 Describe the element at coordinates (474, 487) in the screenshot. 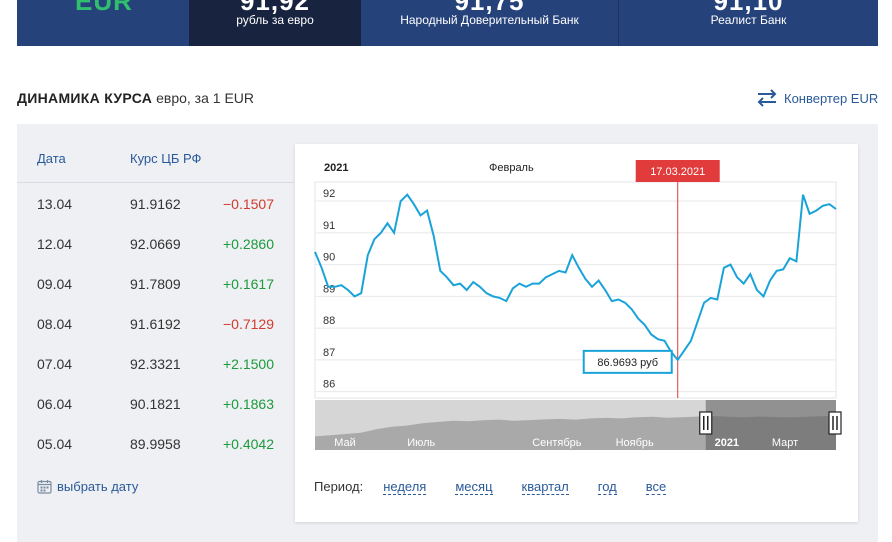

I see `period-month: месяц` at that location.